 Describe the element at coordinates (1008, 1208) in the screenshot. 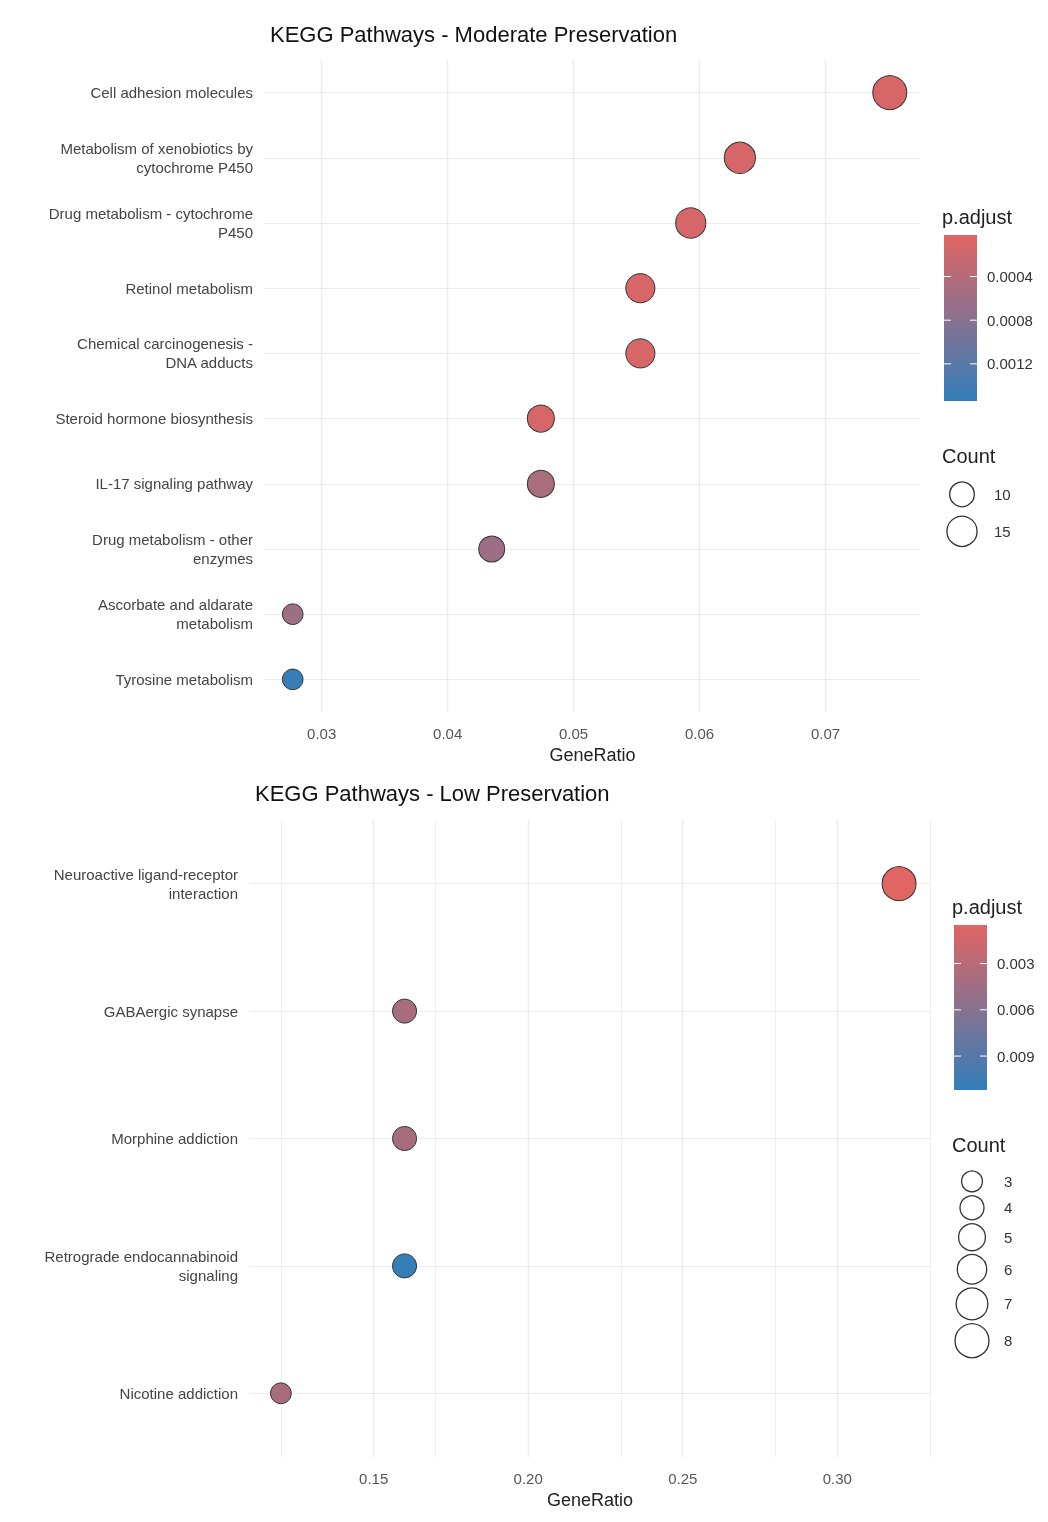

I see `legend-label: 4` at that location.